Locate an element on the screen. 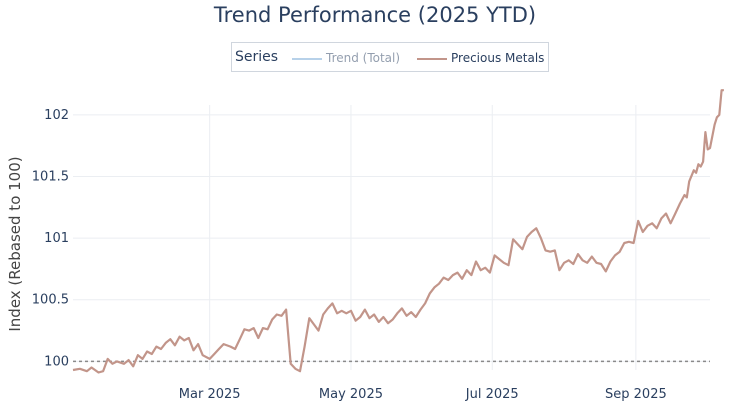 The width and height of the screenshot is (750, 408). legend-label-precious-metals: Precious Metals is located at coordinates (498, 58).